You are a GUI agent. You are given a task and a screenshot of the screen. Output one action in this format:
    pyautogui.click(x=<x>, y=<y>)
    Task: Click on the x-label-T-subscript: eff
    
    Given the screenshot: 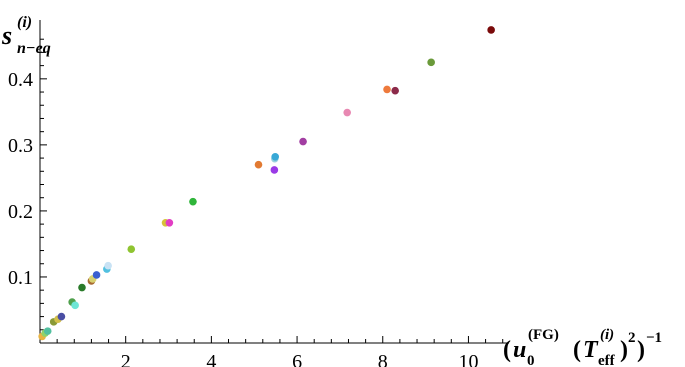 What is the action you would take?
    pyautogui.click(x=607, y=360)
    